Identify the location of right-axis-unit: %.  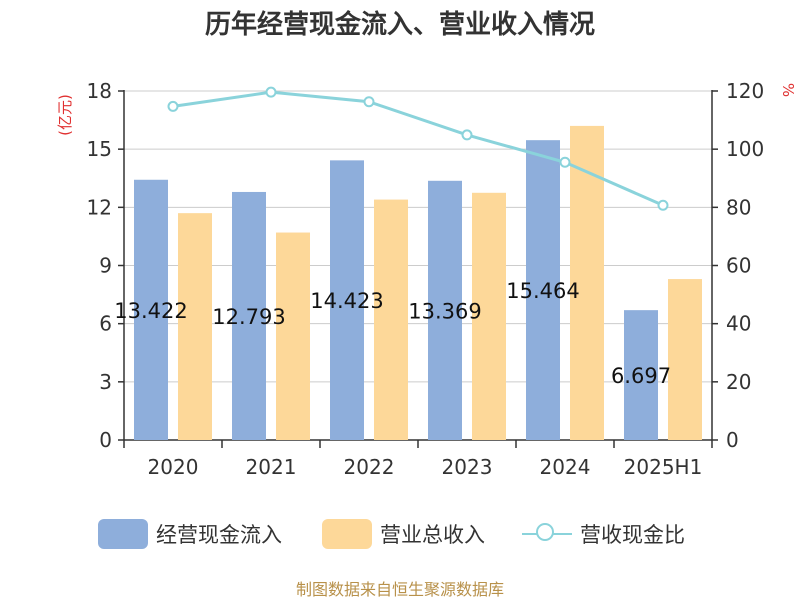
(788, 90).